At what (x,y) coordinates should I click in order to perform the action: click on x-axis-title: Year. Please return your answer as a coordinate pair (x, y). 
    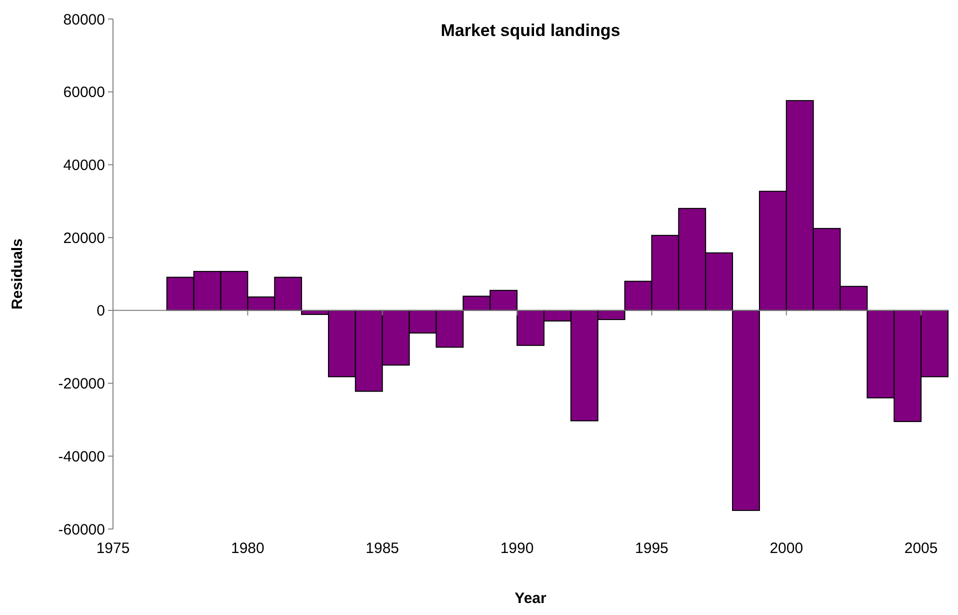
    Looking at the image, I should click on (530, 598).